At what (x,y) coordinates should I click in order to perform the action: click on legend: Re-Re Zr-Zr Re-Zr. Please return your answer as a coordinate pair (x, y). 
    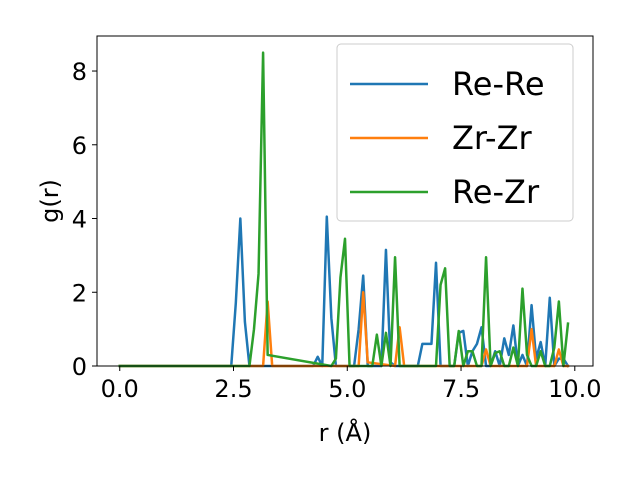
    Looking at the image, I should click on (455, 132).